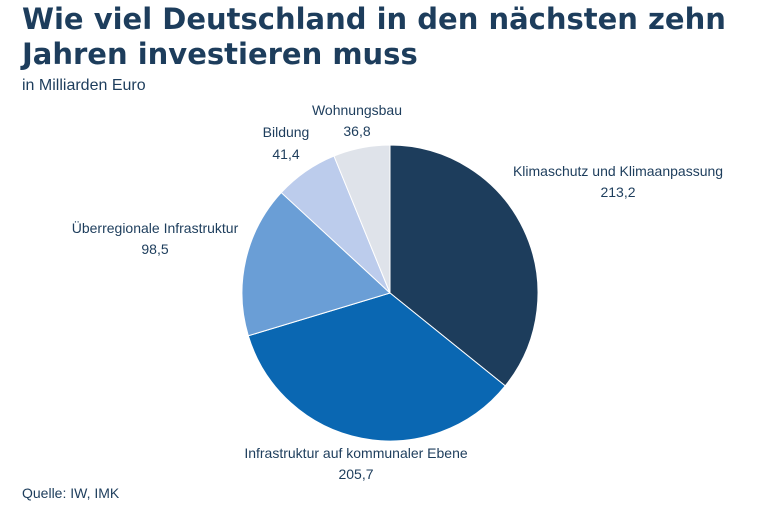  Describe the element at coordinates (71, 493) in the screenshot. I see `source-note: Quelle: IW, IMK` at that location.